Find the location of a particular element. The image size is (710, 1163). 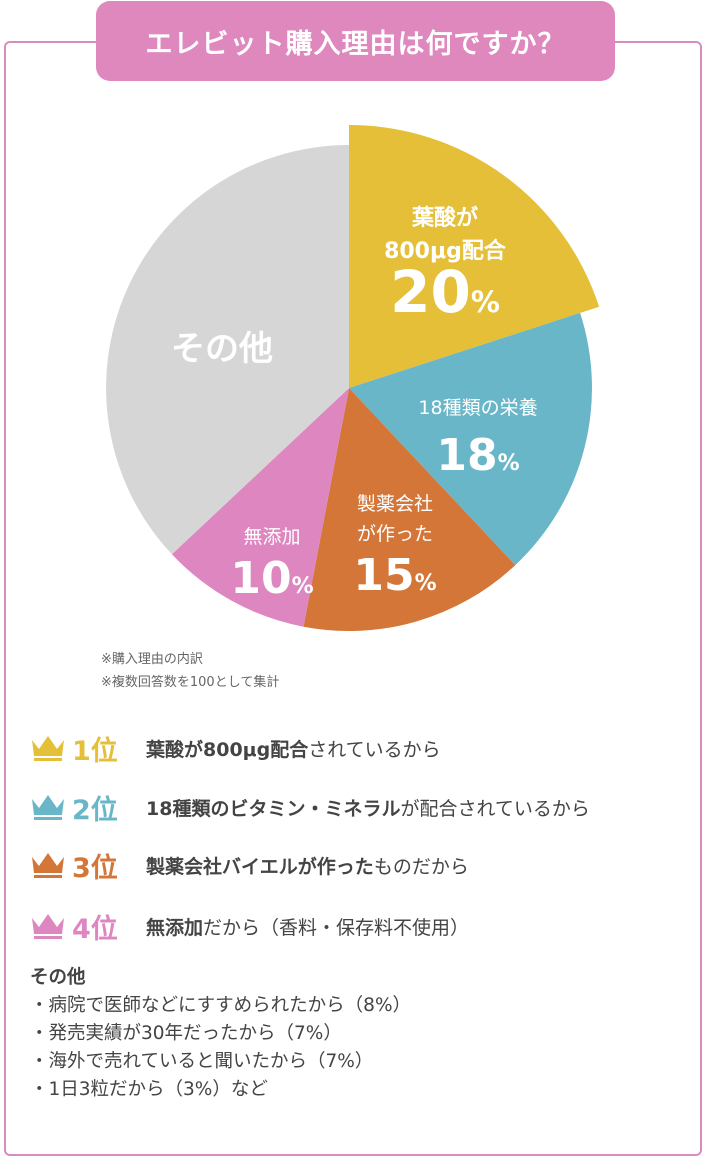

rank-reason-bold: 18種類のビタミン・ミネラル is located at coordinates (273, 808).